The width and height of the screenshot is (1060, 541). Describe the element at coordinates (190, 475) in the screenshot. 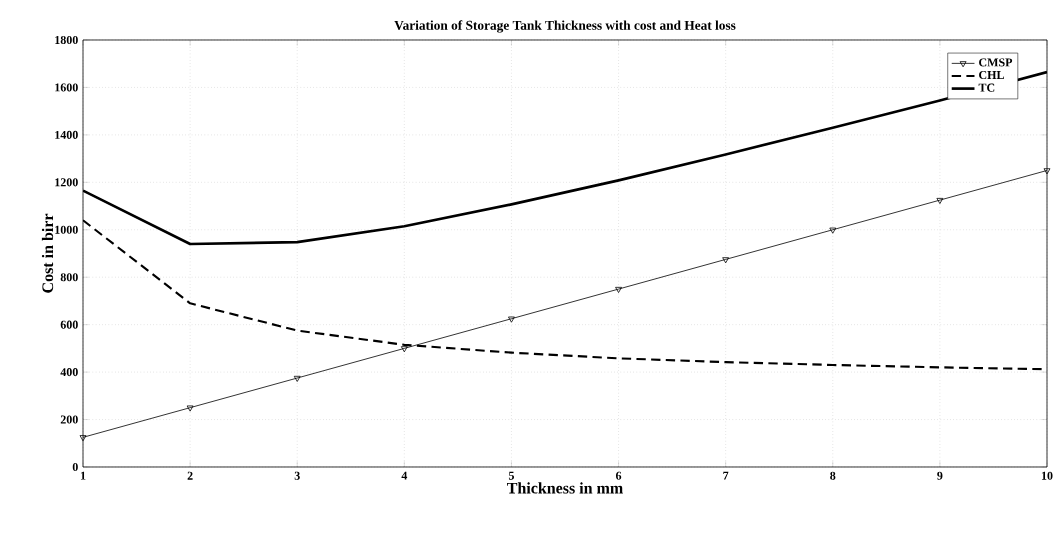

I see `x-tick-label: 2` at that location.